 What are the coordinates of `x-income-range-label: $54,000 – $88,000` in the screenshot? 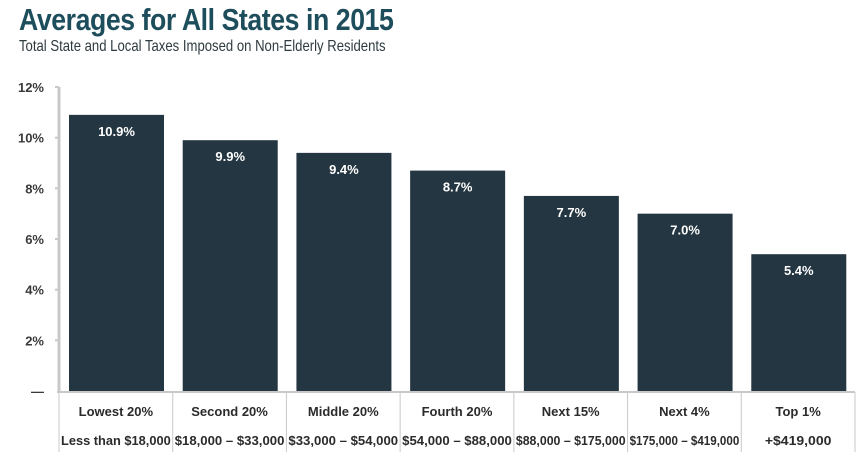 It's located at (457, 441).